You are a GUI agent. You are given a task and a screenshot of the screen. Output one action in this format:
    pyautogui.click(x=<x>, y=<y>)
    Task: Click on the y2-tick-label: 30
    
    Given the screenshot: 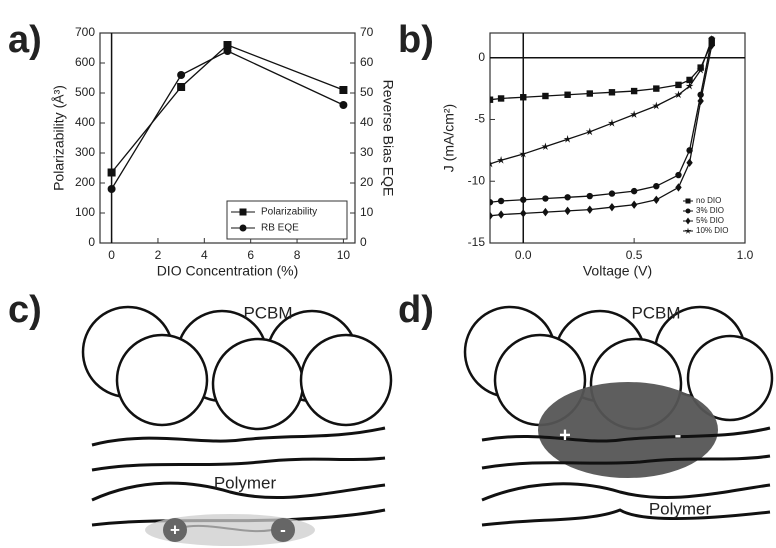 What is the action you would take?
    pyautogui.click(x=367, y=152)
    